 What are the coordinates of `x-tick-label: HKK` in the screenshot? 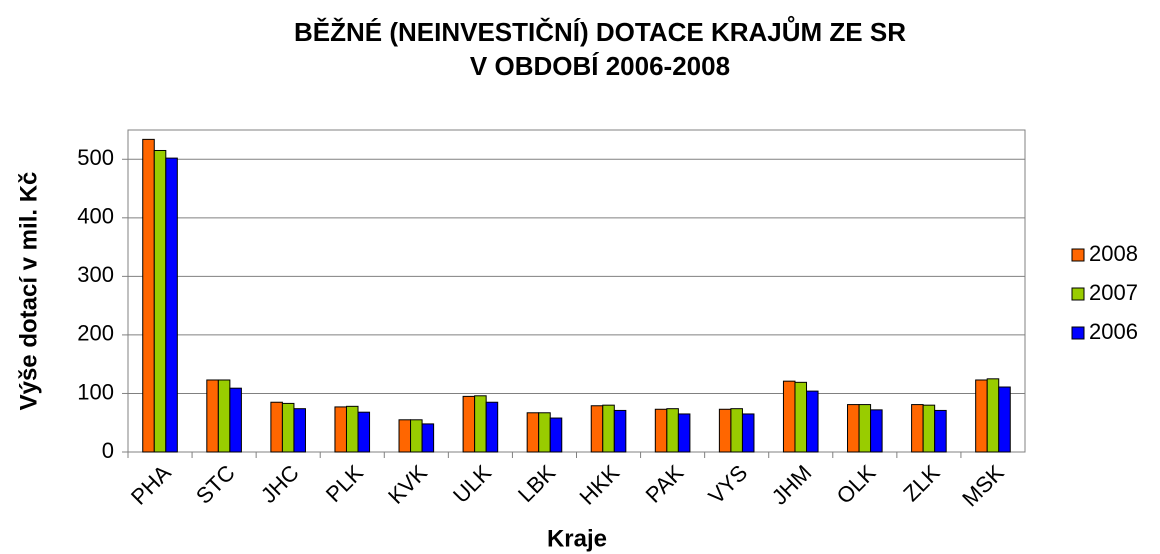 It's located at (600, 485).